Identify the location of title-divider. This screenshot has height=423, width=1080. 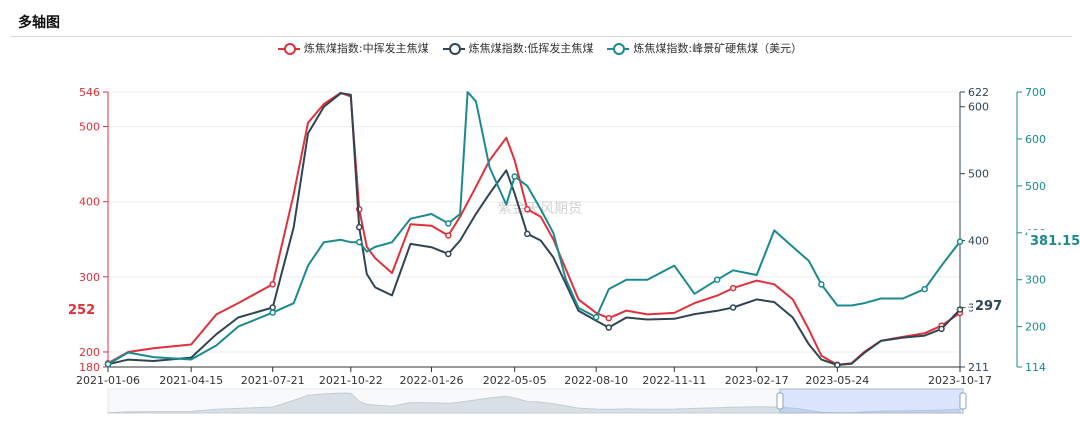
(541, 36).